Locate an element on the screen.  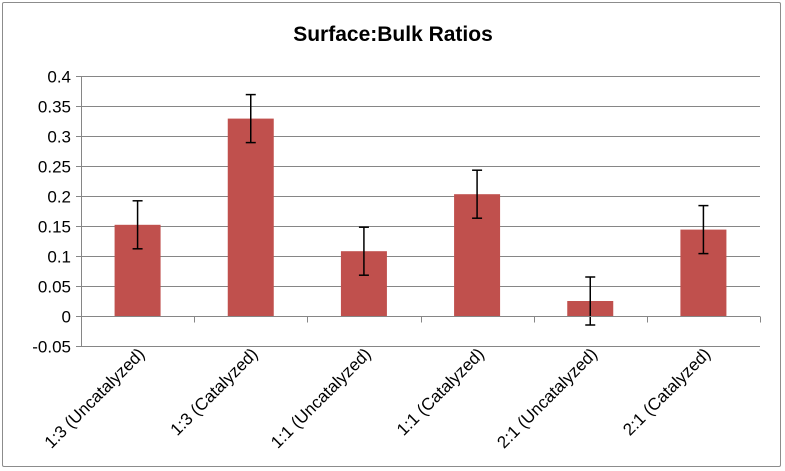
y-tick-label: 0.4 is located at coordinates (59, 77).